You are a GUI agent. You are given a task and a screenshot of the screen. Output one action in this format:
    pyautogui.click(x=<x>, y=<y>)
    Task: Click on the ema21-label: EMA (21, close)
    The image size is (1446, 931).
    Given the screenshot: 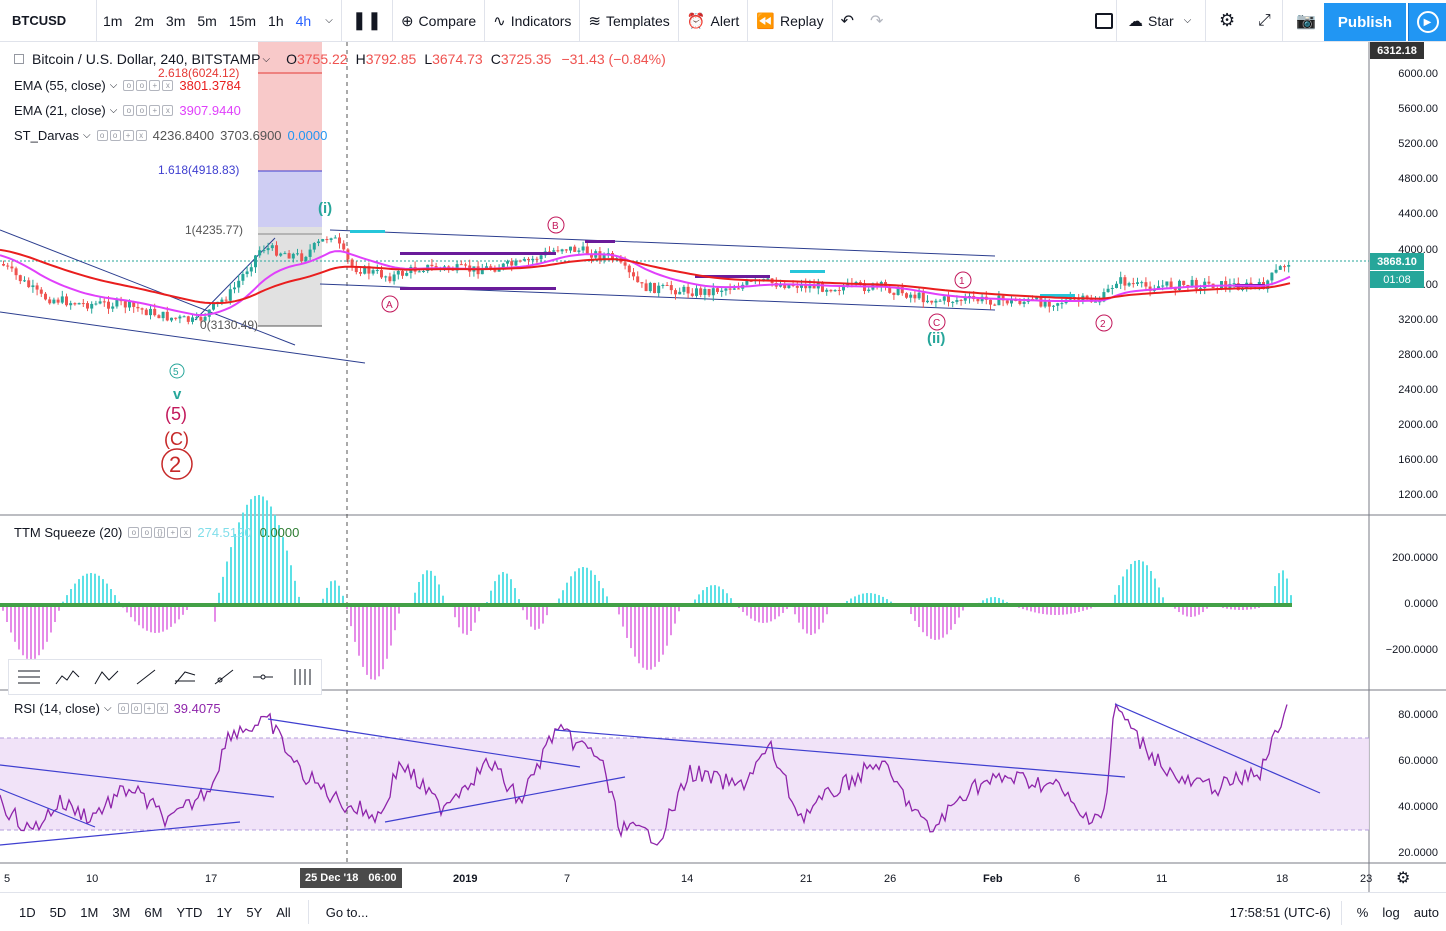 What is the action you would take?
    pyautogui.click(x=60, y=110)
    